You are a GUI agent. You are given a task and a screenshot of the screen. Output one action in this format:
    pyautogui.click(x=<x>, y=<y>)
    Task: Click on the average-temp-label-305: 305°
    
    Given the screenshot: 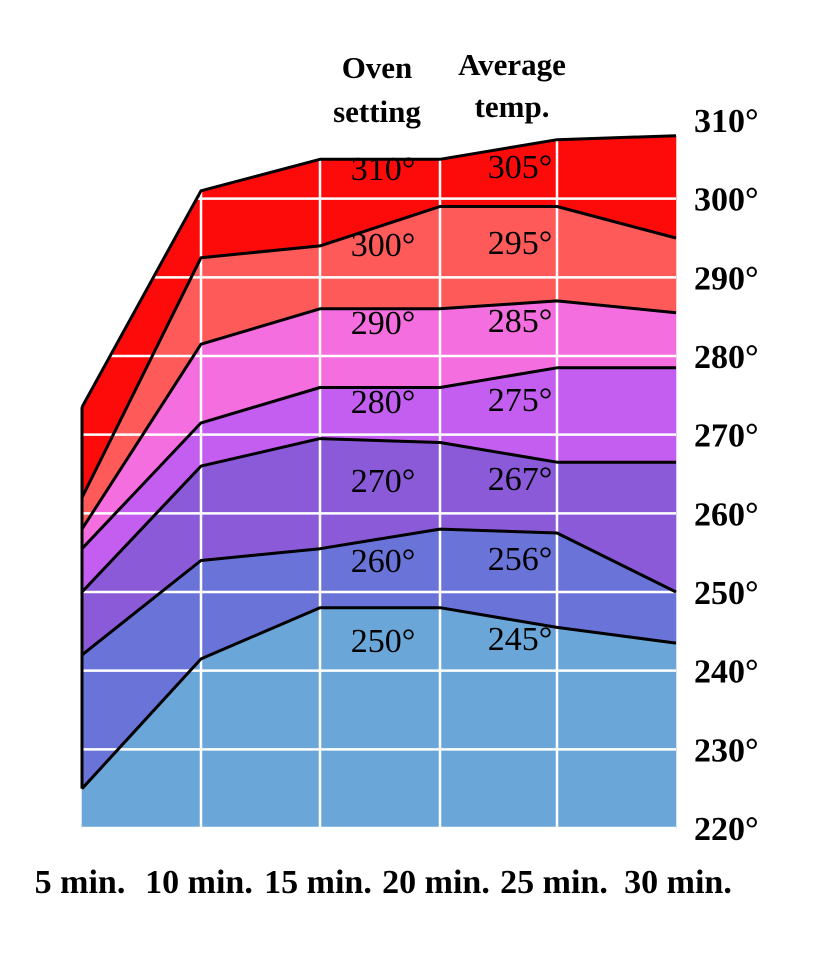 What is the action you would take?
    pyautogui.click(x=520, y=167)
    